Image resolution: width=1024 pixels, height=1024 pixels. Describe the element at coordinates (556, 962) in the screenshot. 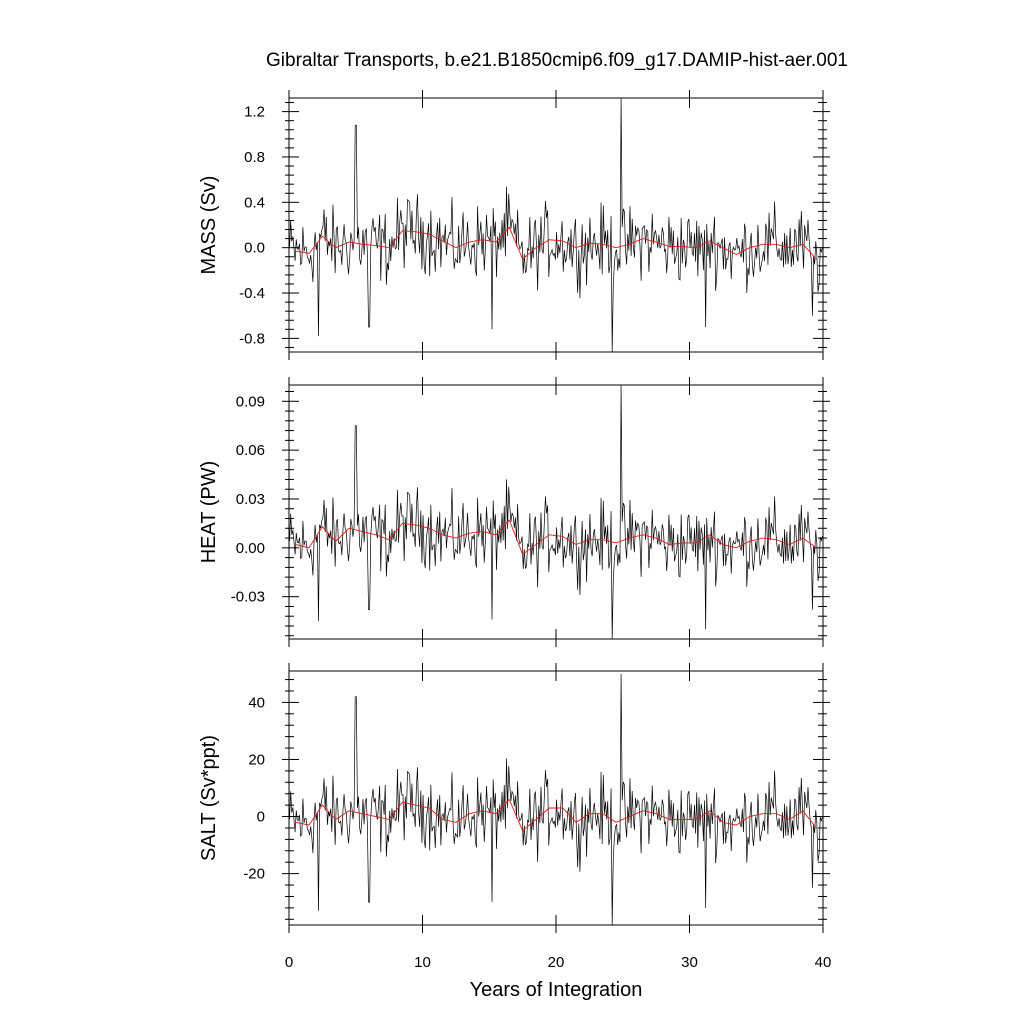

I see `x-tick-label: 20` at that location.